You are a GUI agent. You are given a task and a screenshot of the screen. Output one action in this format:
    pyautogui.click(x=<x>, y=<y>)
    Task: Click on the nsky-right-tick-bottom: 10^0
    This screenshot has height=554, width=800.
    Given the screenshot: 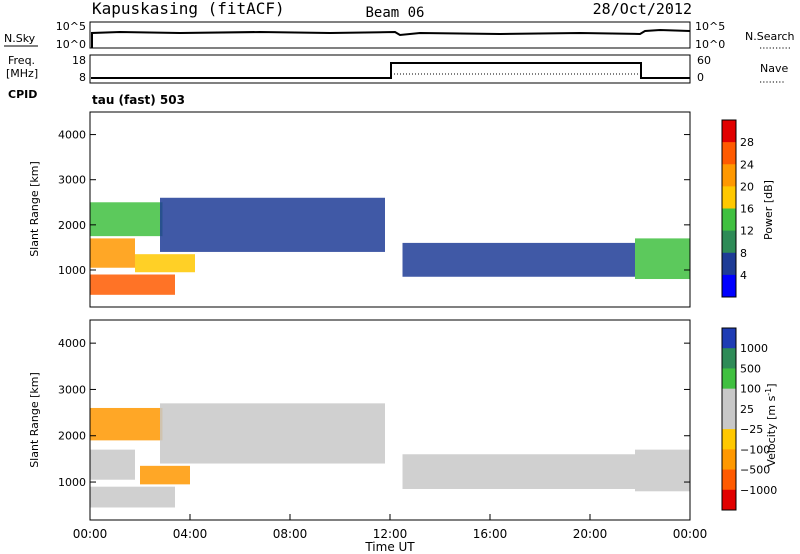 What is the action you would take?
    pyautogui.click(x=710, y=44)
    